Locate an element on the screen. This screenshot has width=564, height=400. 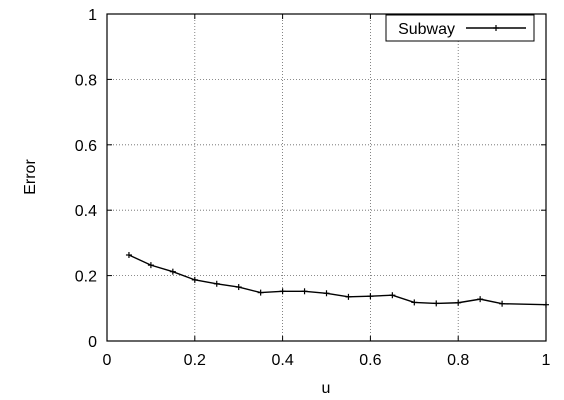
y-tick-label: 0.8 is located at coordinates (86, 80).